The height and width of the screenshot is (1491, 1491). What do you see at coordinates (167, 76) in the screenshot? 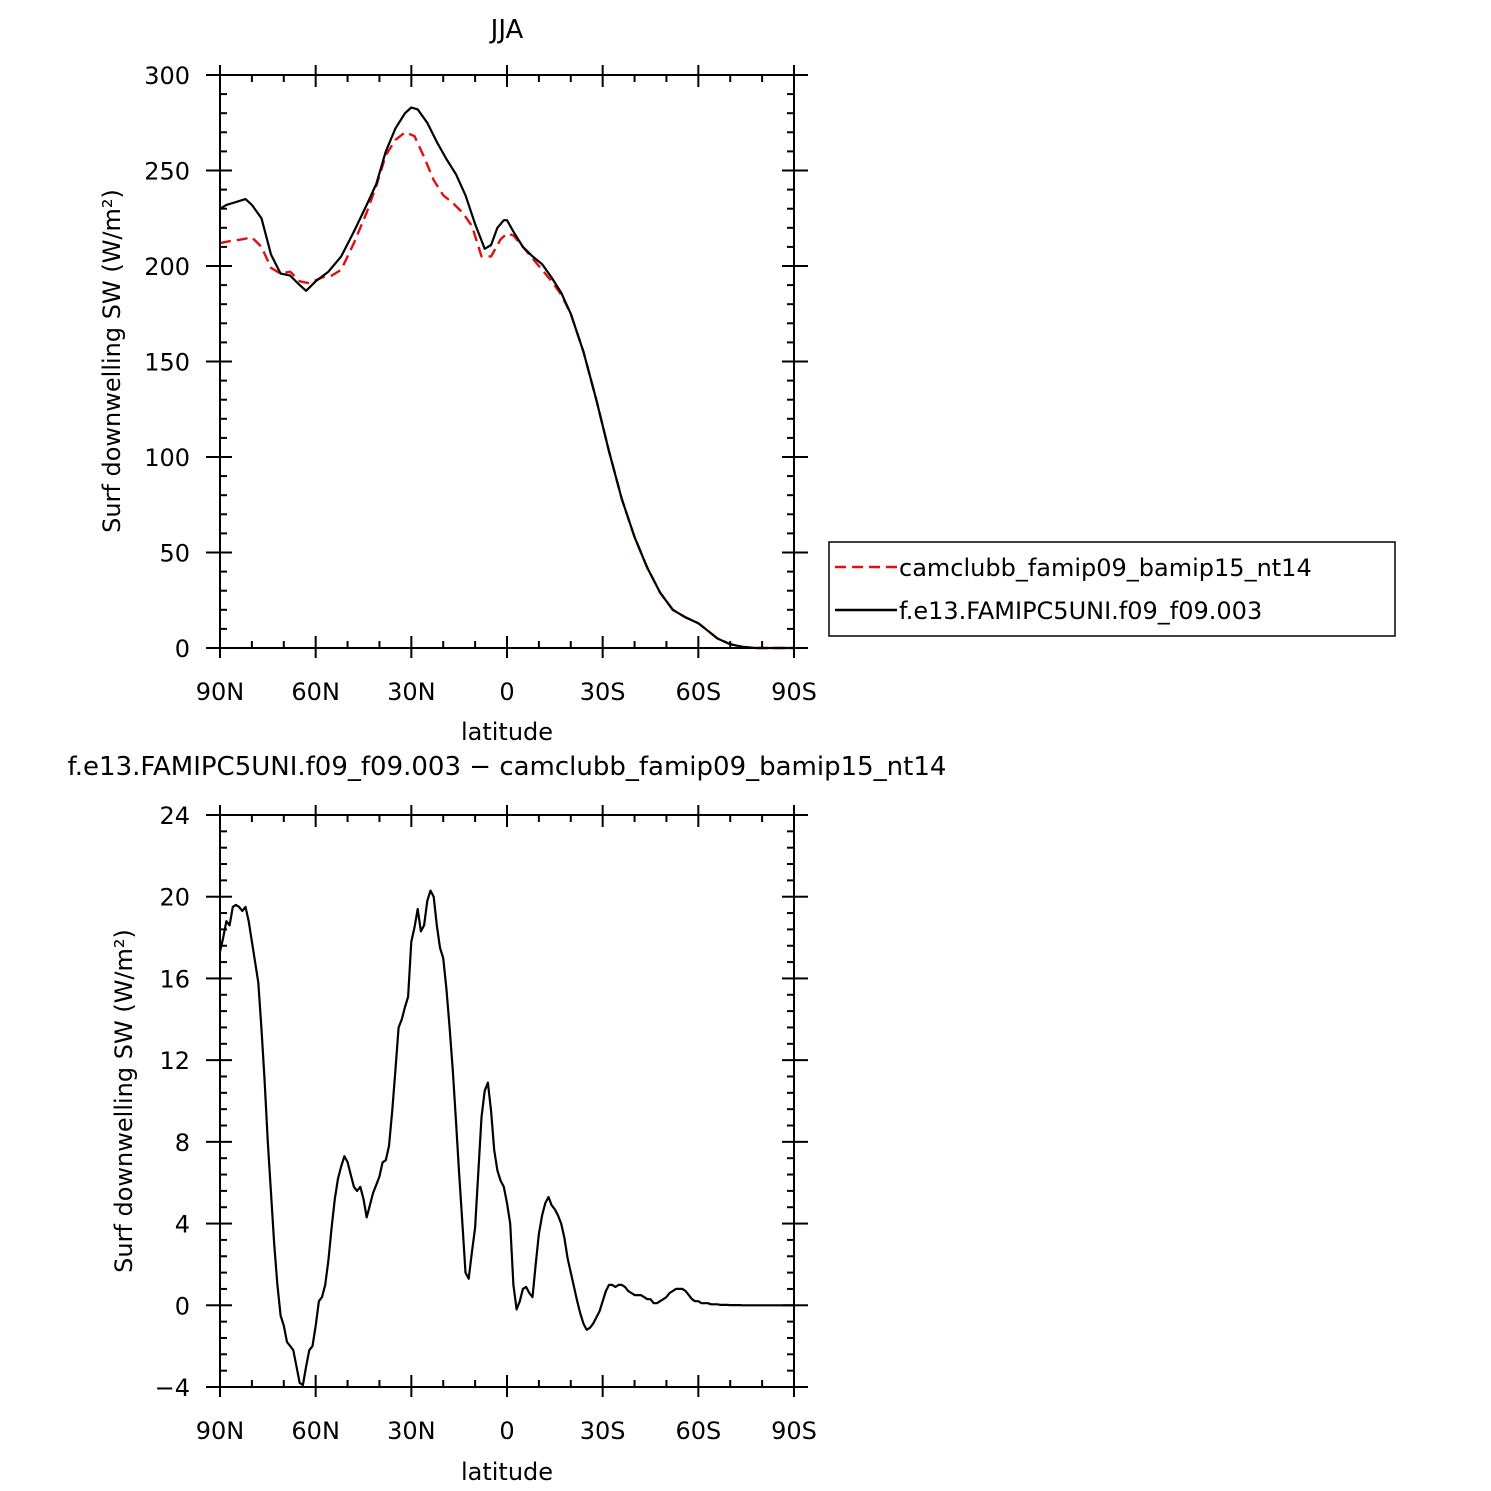
I see `y-tick-label: 300` at bounding box center [167, 76].